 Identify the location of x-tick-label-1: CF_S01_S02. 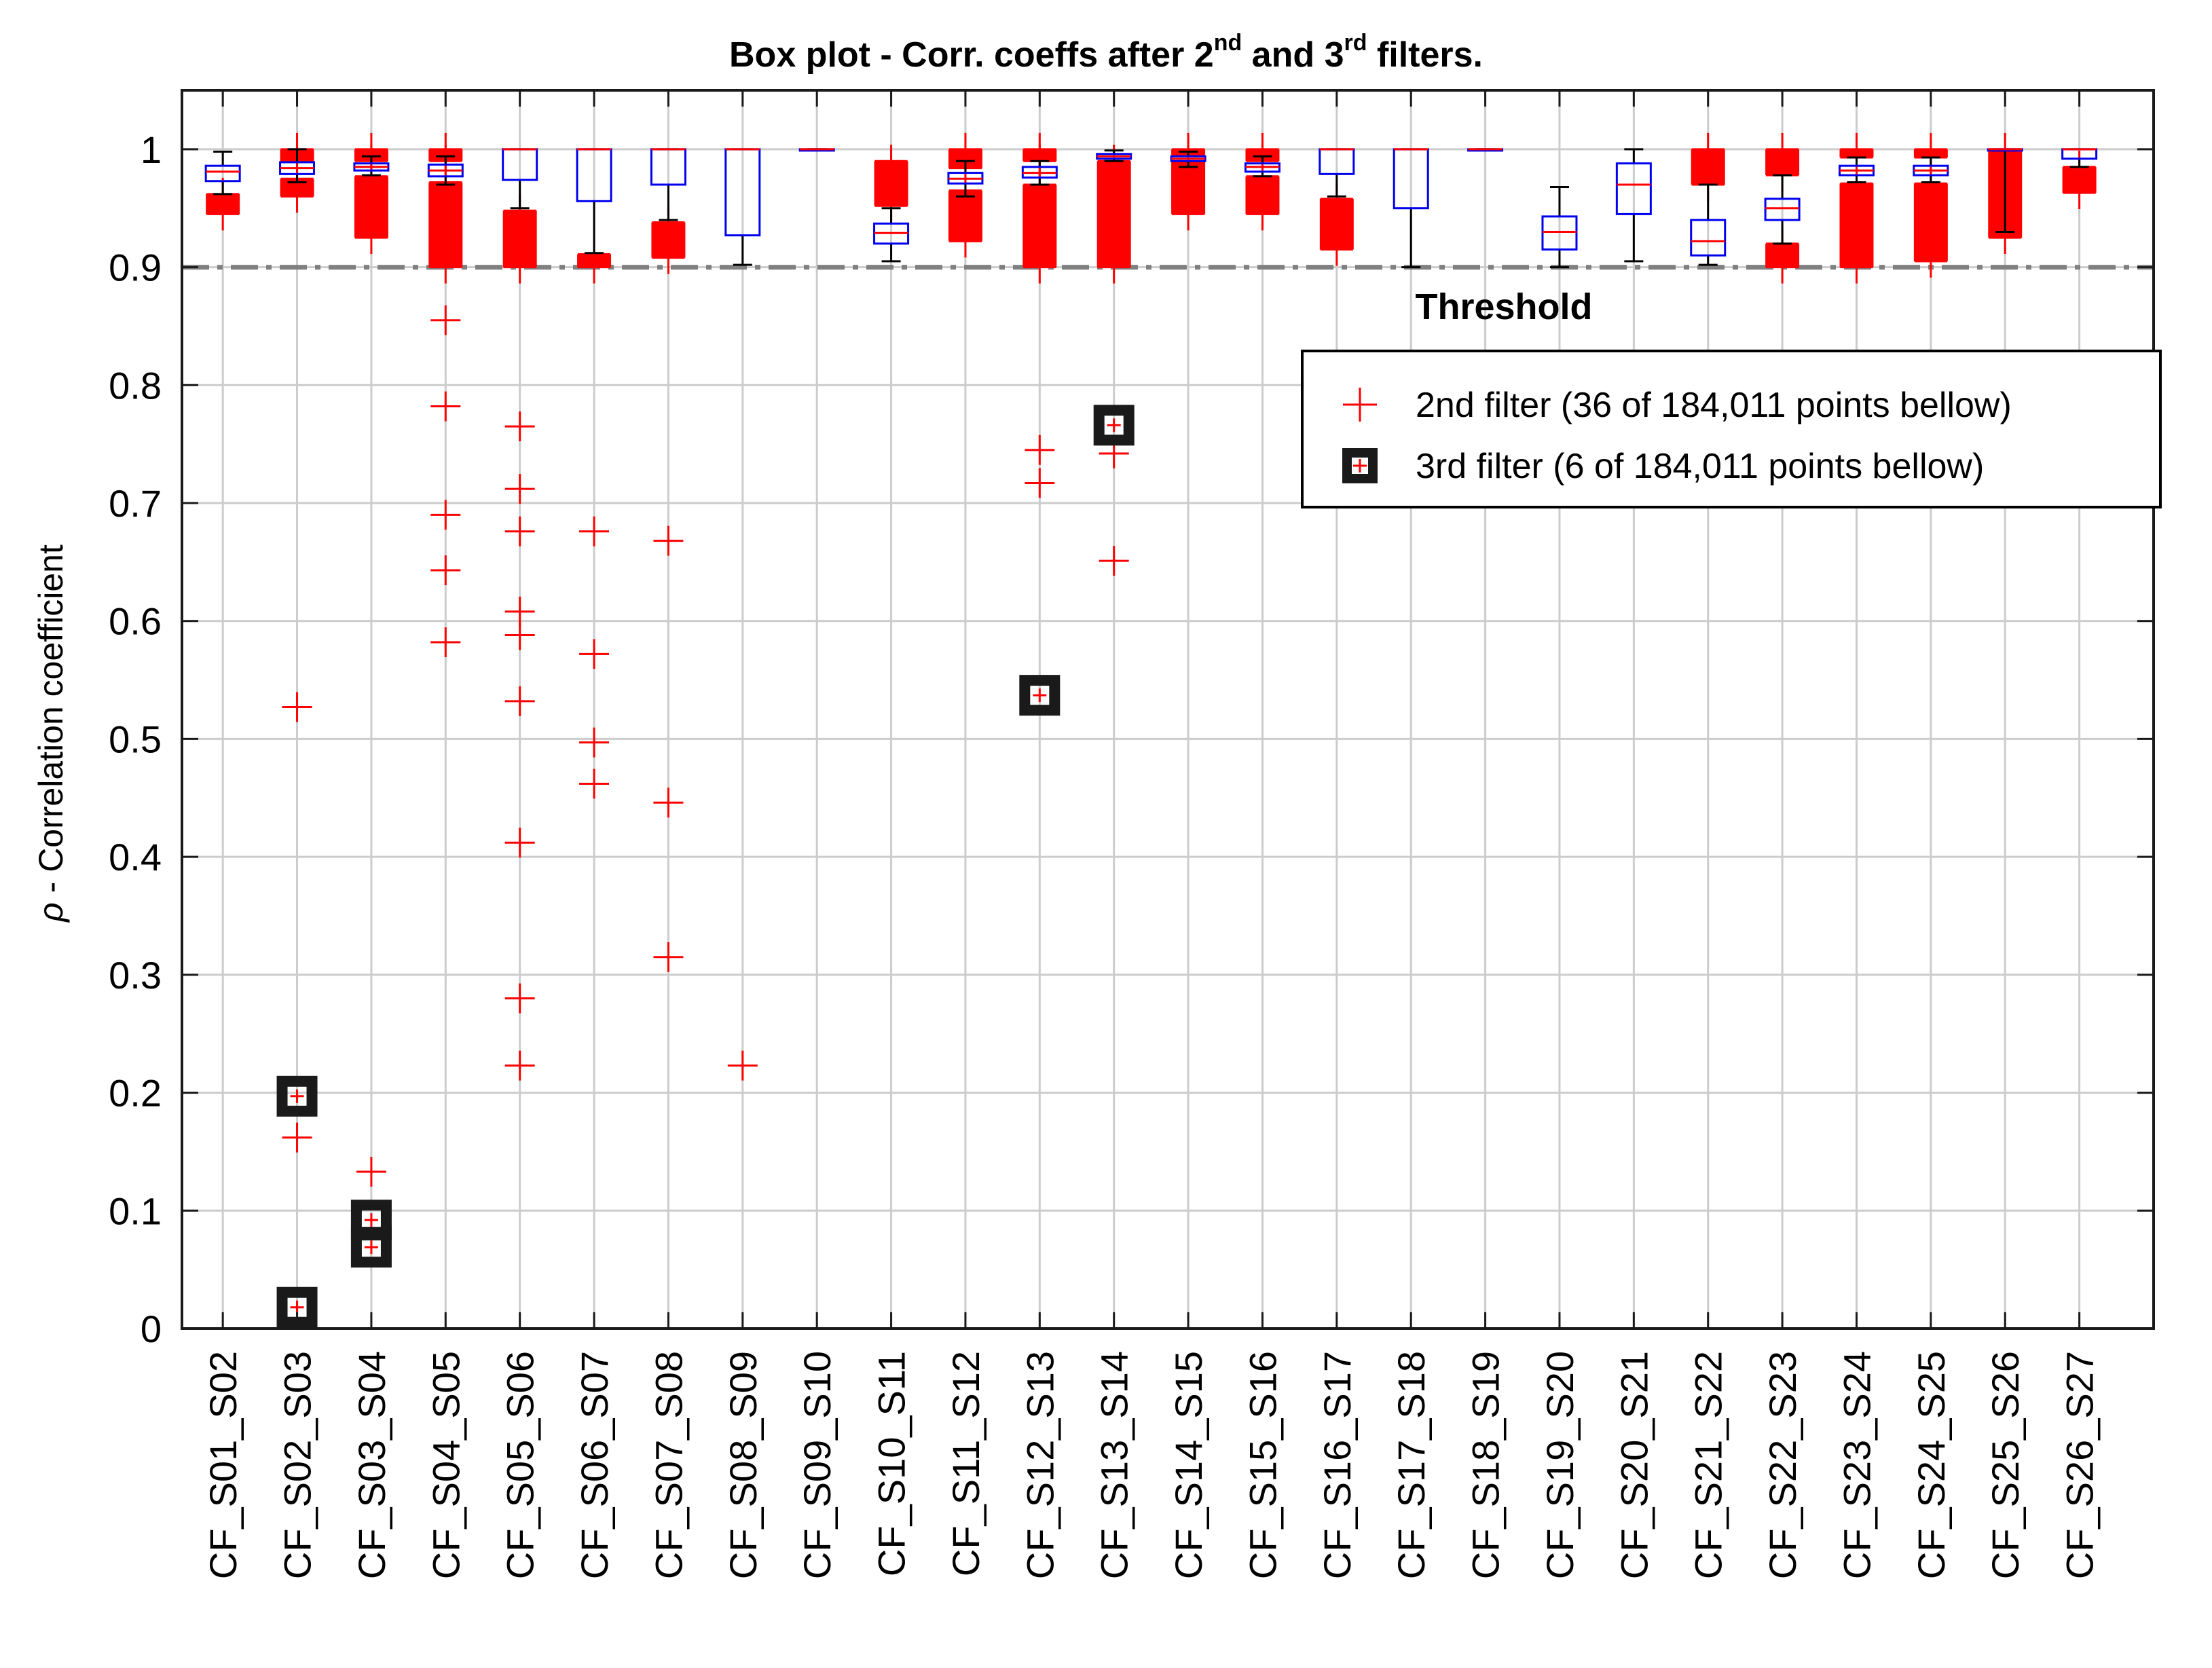
(223, 1465).